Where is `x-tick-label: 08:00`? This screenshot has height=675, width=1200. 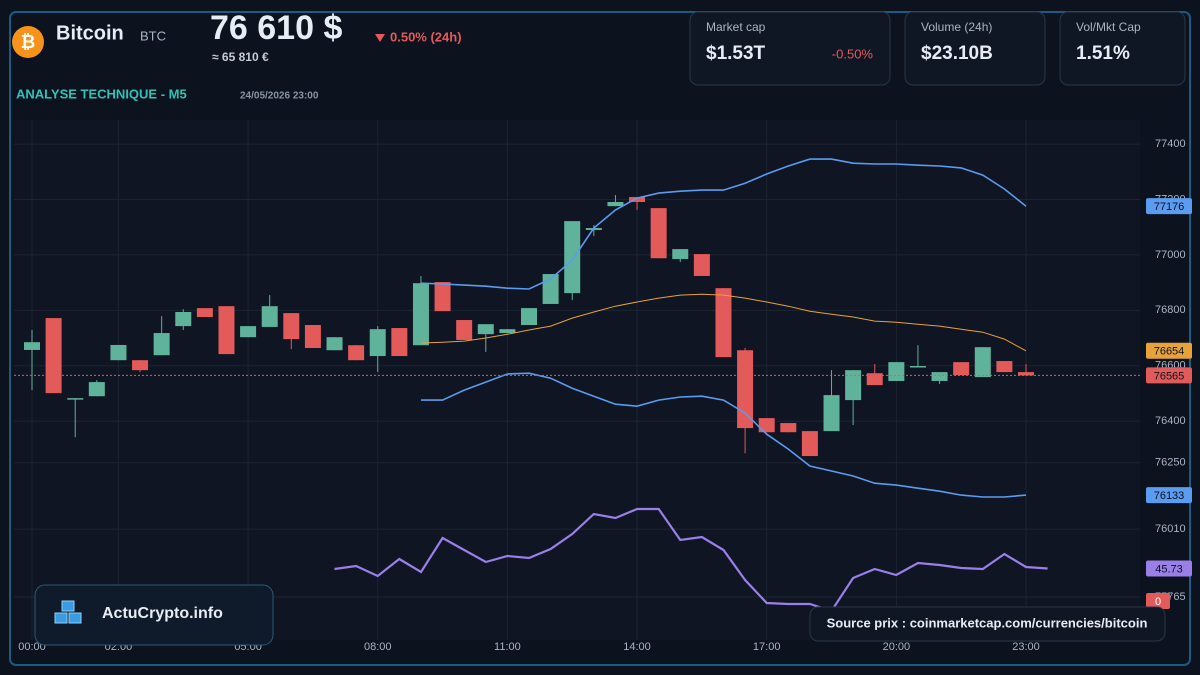
x-tick-label: 08:00 is located at coordinates (378, 647).